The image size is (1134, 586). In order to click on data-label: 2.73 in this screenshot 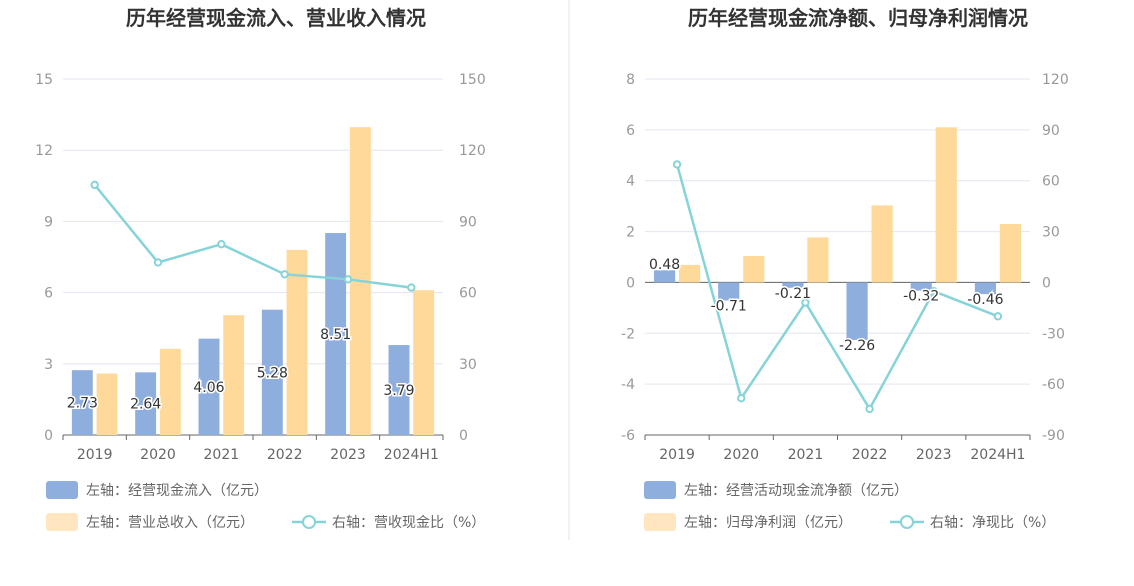, I will do `click(82, 404)`.